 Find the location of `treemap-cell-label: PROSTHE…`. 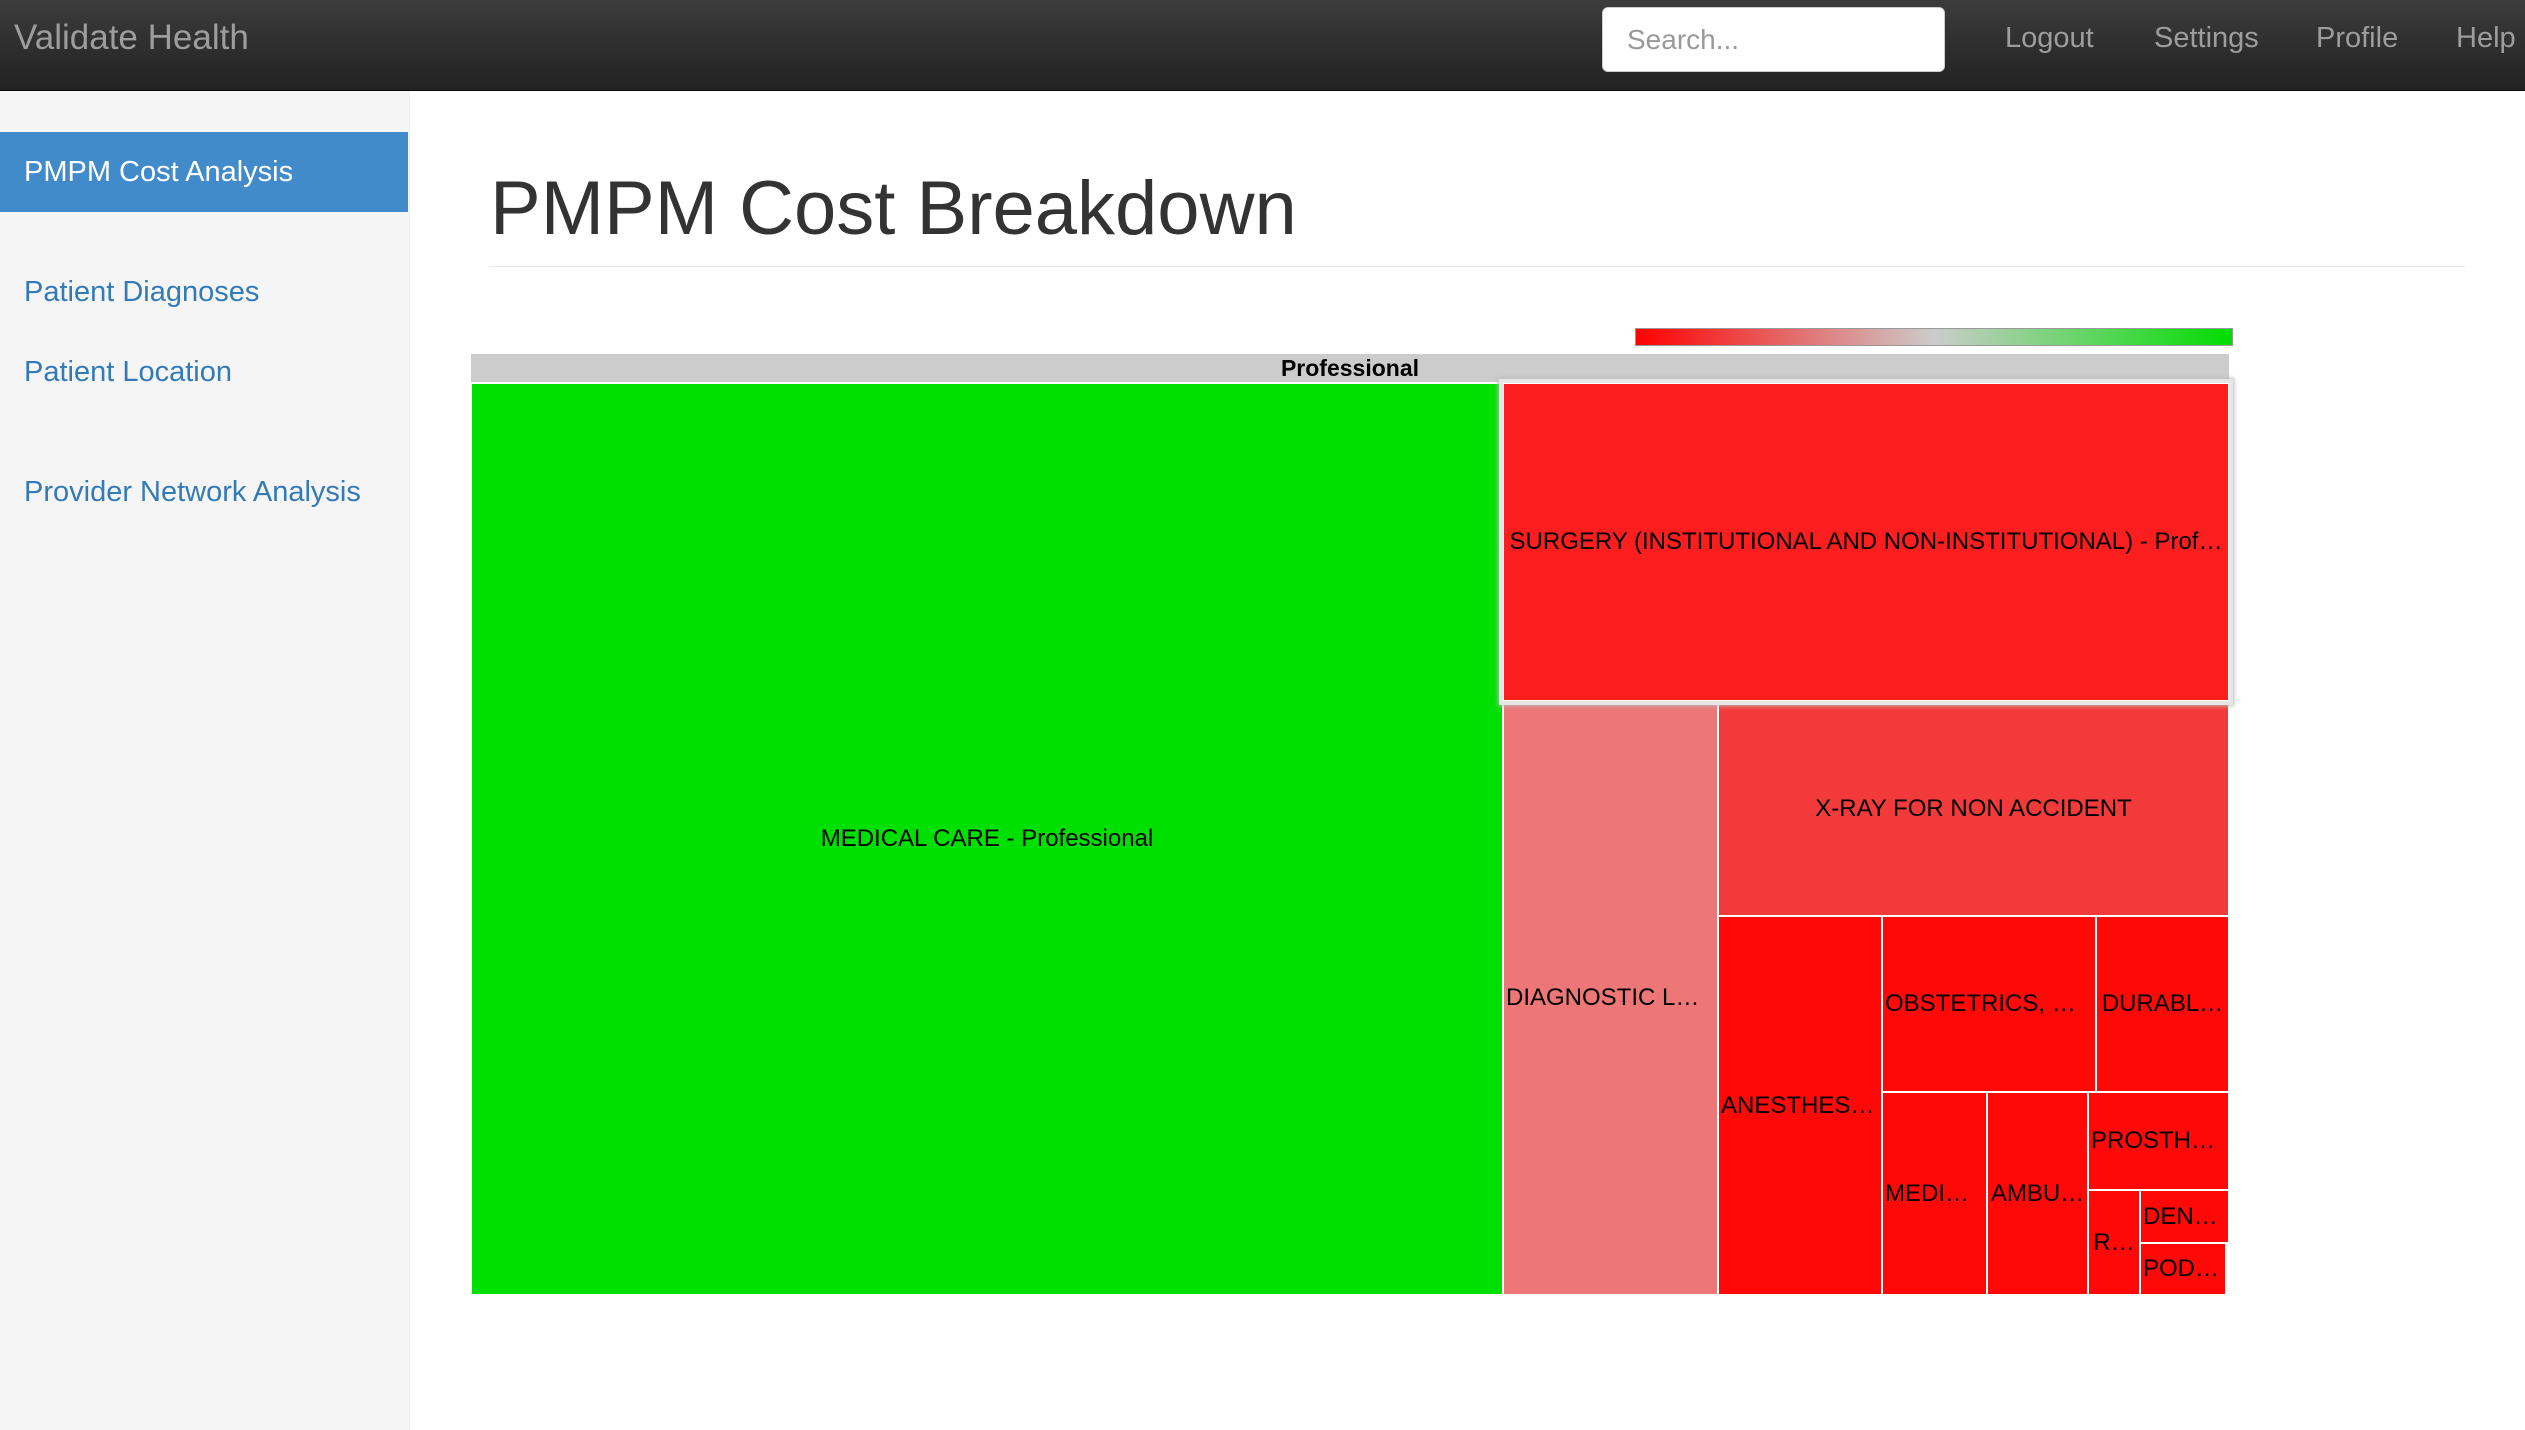

treemap-cell-label: PROSTHE… is located at coordinates (2159, 1140).